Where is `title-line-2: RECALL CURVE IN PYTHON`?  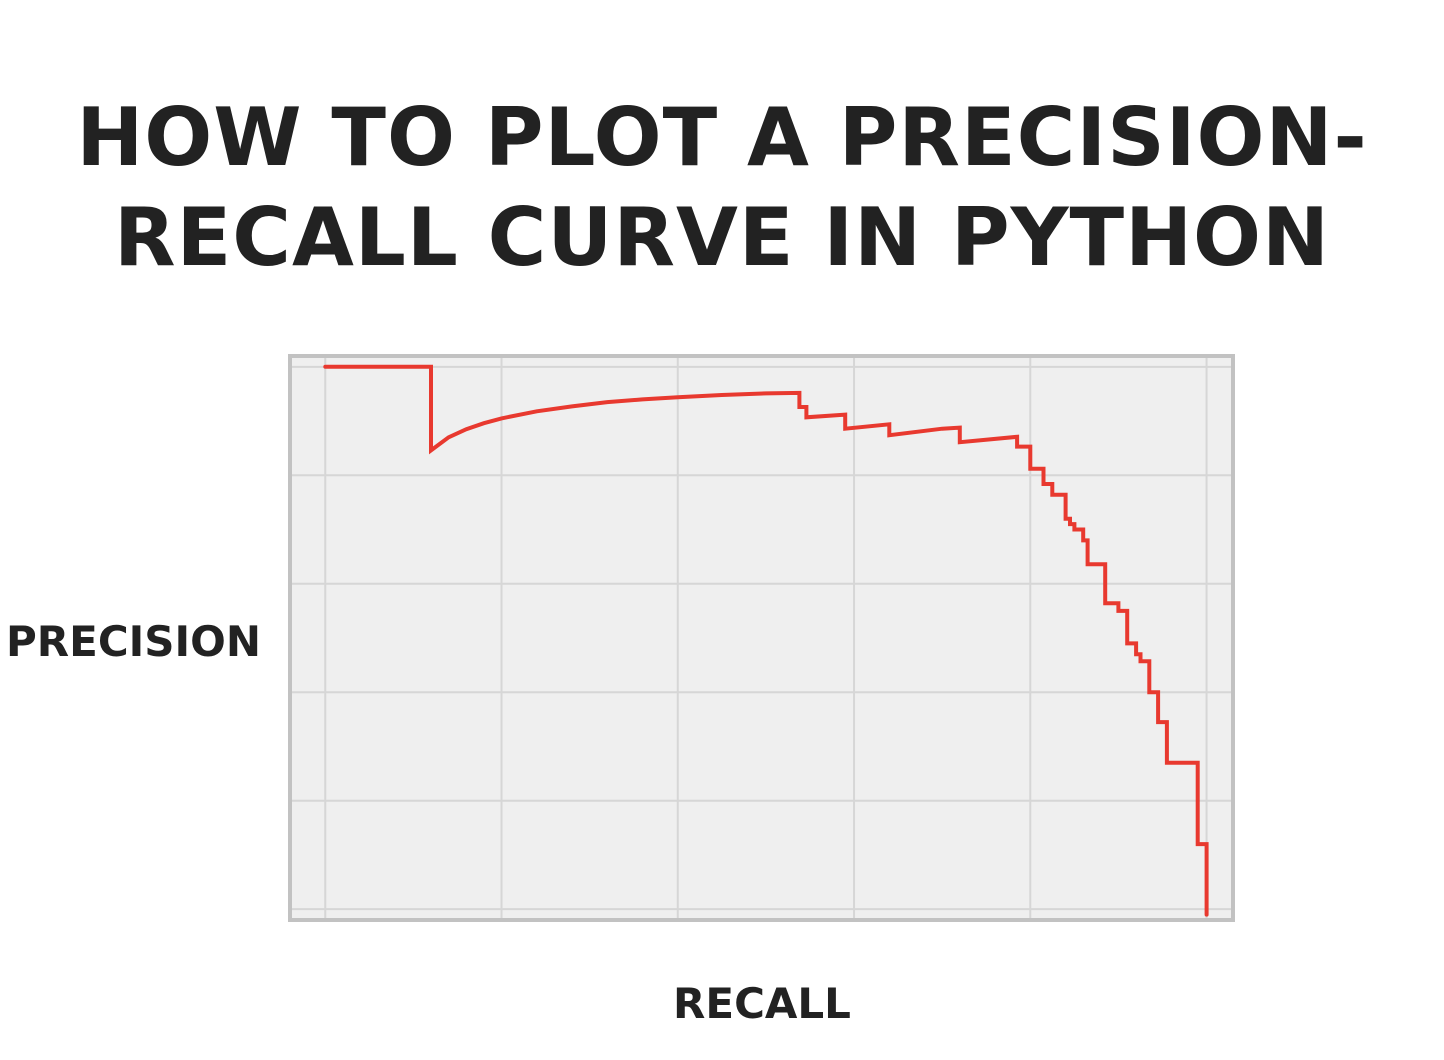
title-line-2: RECALL CURVE IN PYTHON is located at coordinates (722, 237).